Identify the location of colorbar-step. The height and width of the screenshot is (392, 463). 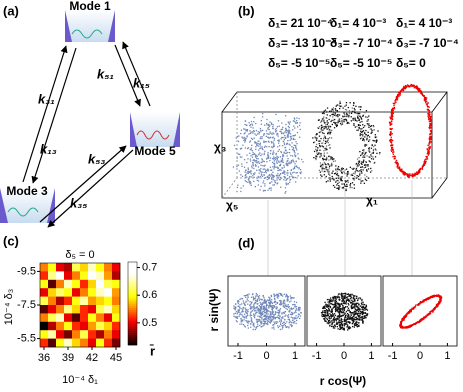
(132, 317).